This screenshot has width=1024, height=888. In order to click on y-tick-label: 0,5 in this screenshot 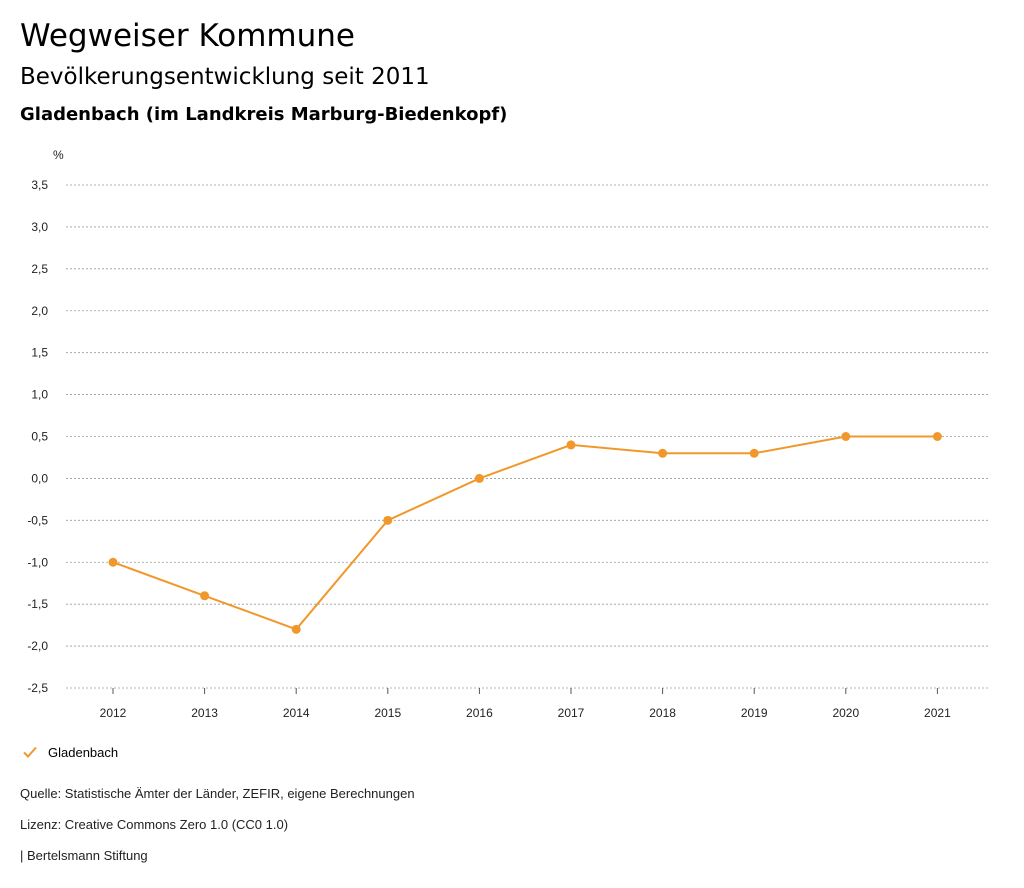, I will do `click(39, 437)`.